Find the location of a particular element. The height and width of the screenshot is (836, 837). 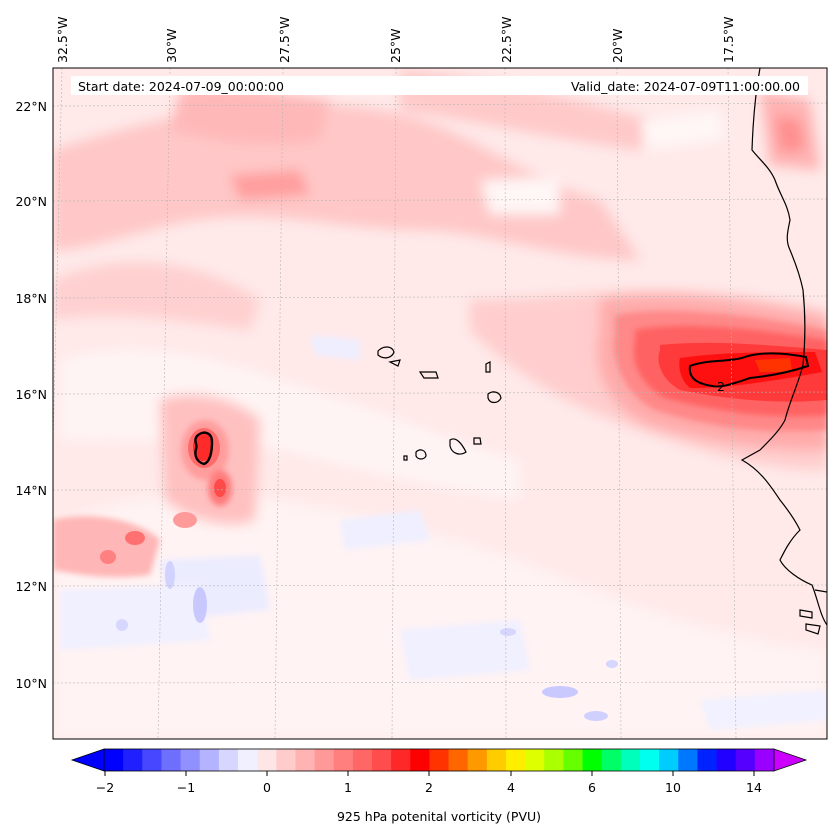

lon-label: 30°W is located at coordinates (171, 45).